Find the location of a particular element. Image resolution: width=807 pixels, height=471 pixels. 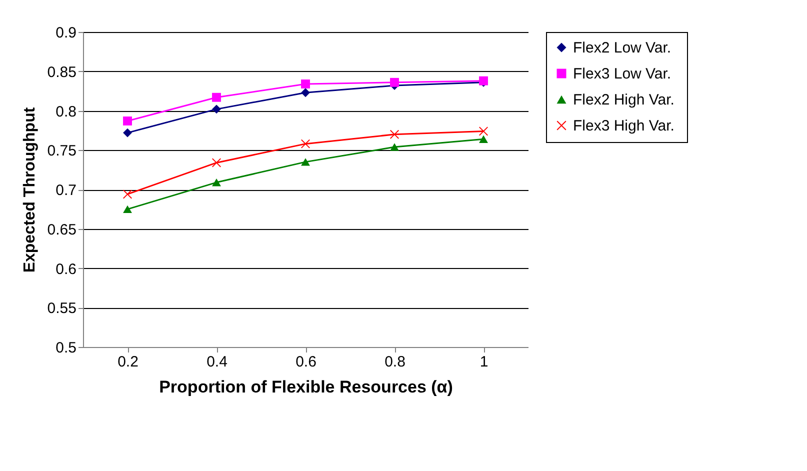

x-tick-label: 0.8 is located at coordinates (395, 362).